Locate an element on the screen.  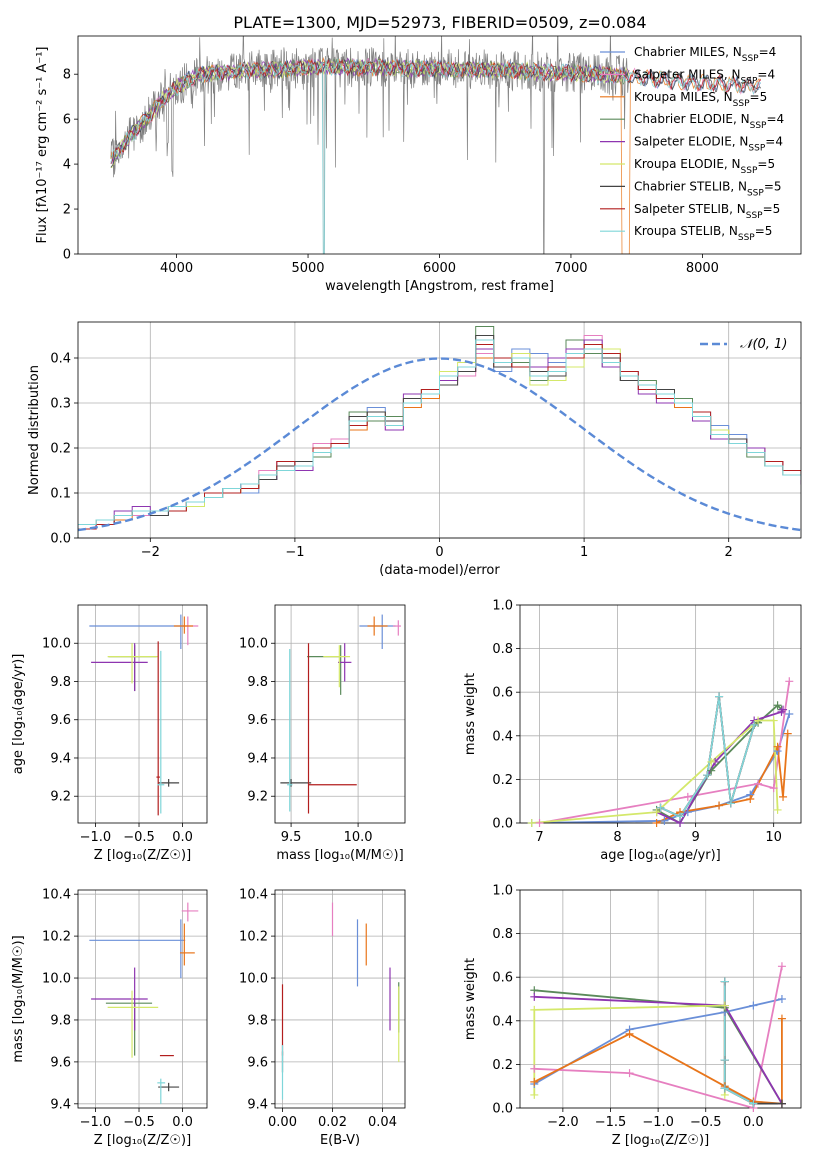
y-axis-label: mass [log₁₀(M/M☉)] is located at coordinates (18, 998).